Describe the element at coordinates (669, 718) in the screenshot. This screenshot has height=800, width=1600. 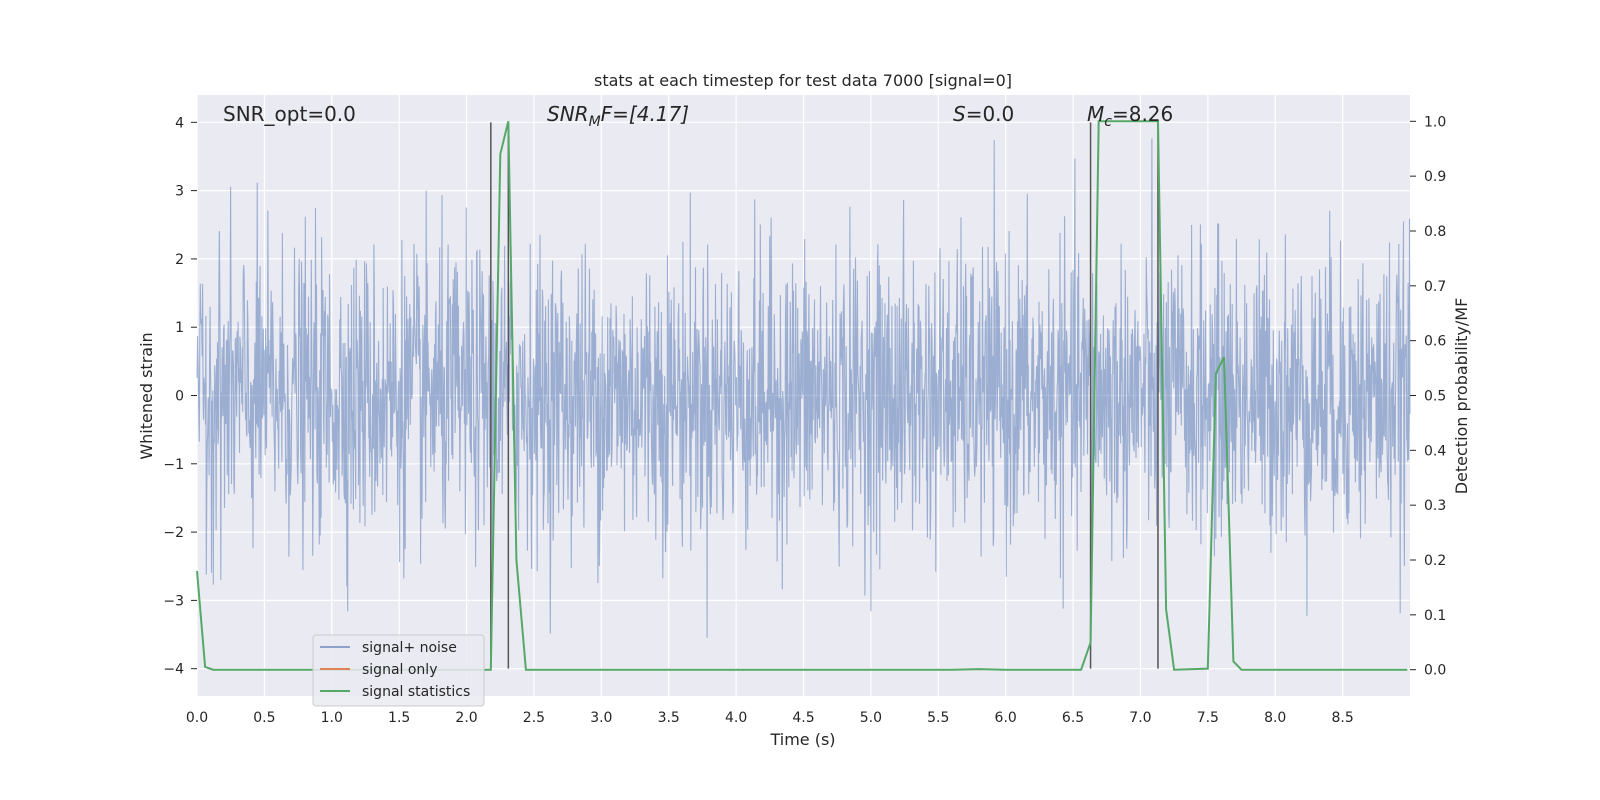
I see `x-tick-label: 3.5` at that location.